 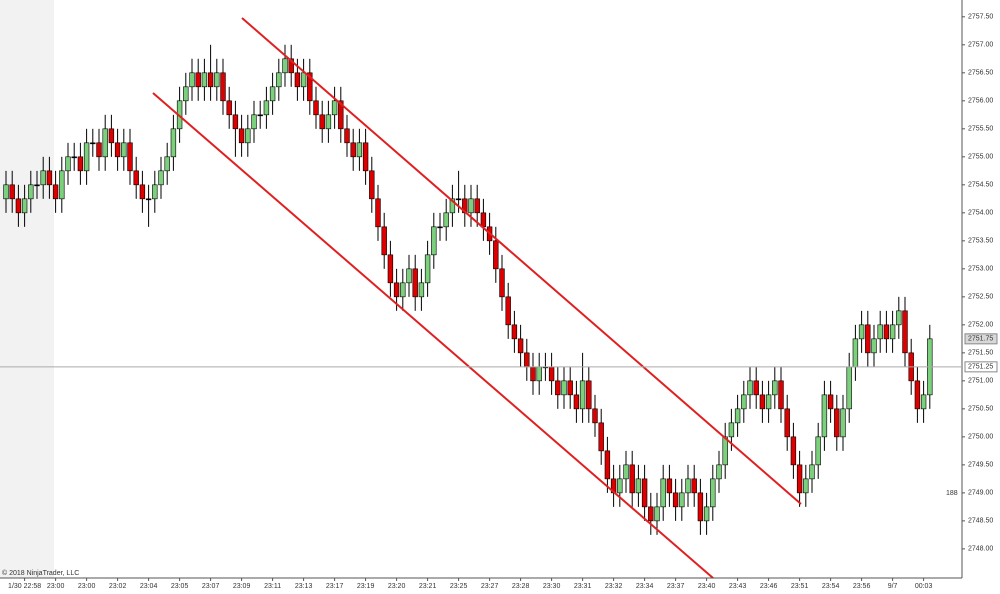 What do you see at coordinates (304, 586) in the screenshot?
I see `x-tick-label: 23:13` at bounding box center [304, 586].